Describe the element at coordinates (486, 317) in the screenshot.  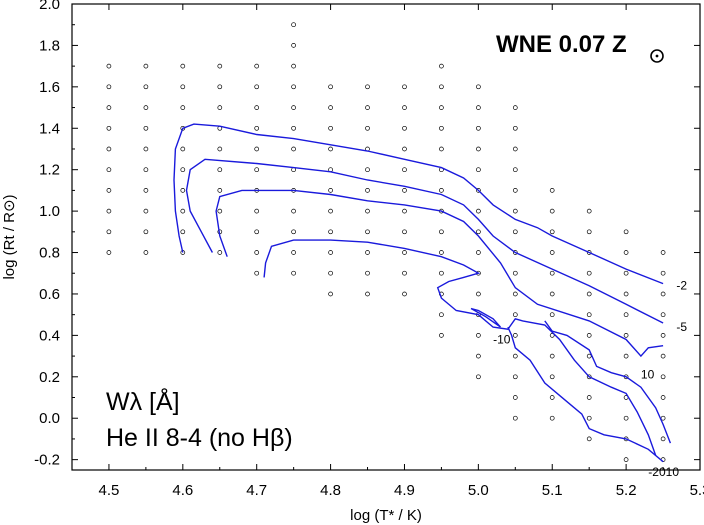
I see `contour-line` at that location.